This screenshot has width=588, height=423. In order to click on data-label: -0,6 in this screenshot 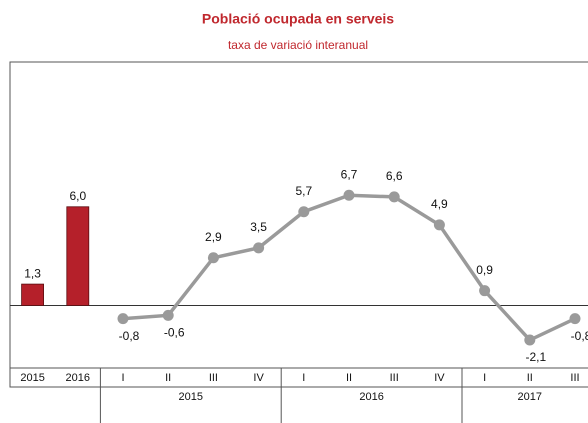, I will do `click(174, 333)`.